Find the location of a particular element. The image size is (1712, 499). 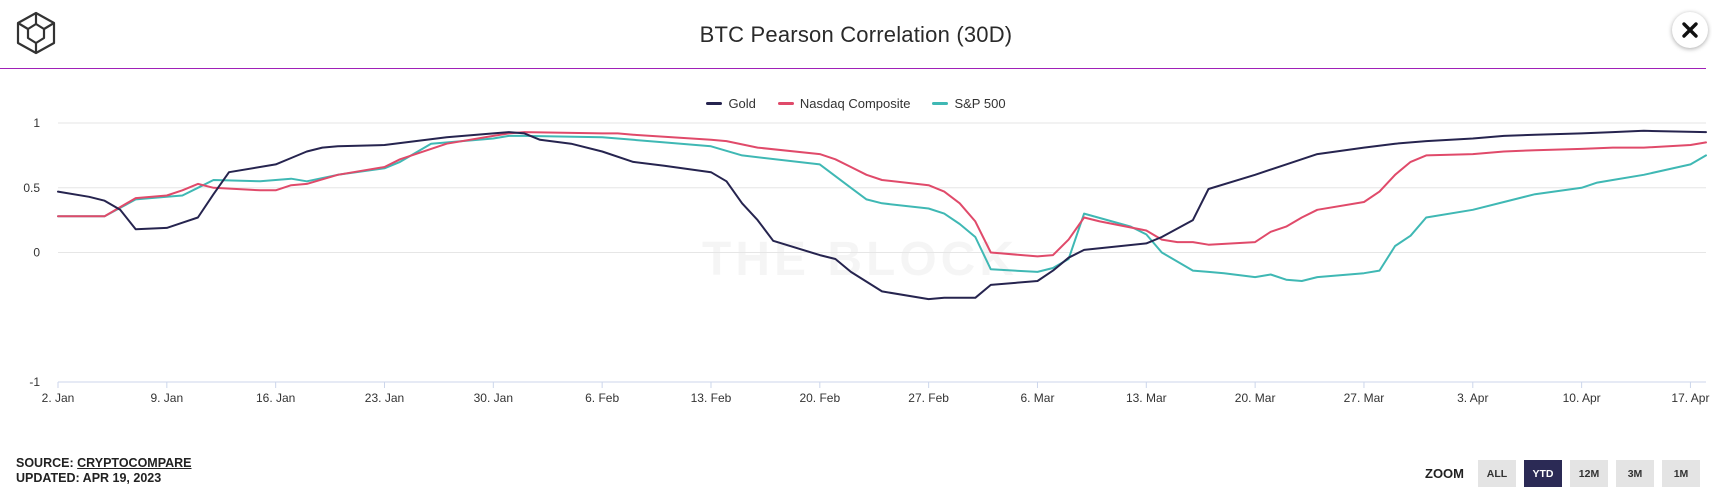

source-line: SOURCE: CRYPTOCOMPARE is located at coordinates (104, 463).